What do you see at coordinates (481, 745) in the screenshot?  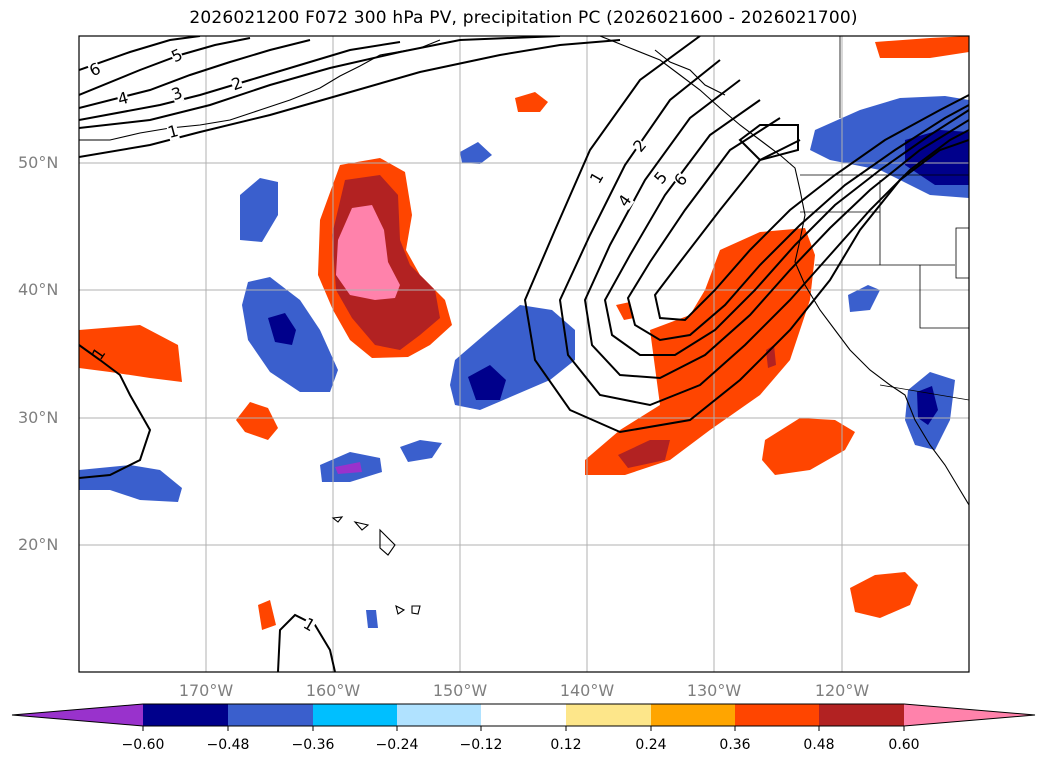 I see `colorbar-tick-label: −0.12` at bounding box center [481, 745].